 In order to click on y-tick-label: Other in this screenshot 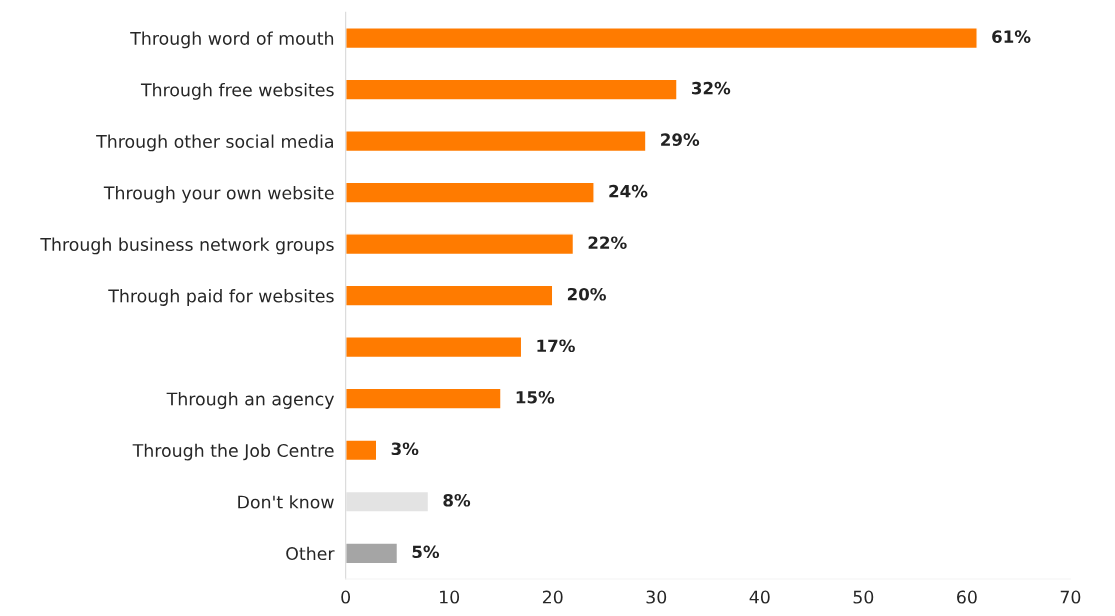, I will do `click(310, 553)`.